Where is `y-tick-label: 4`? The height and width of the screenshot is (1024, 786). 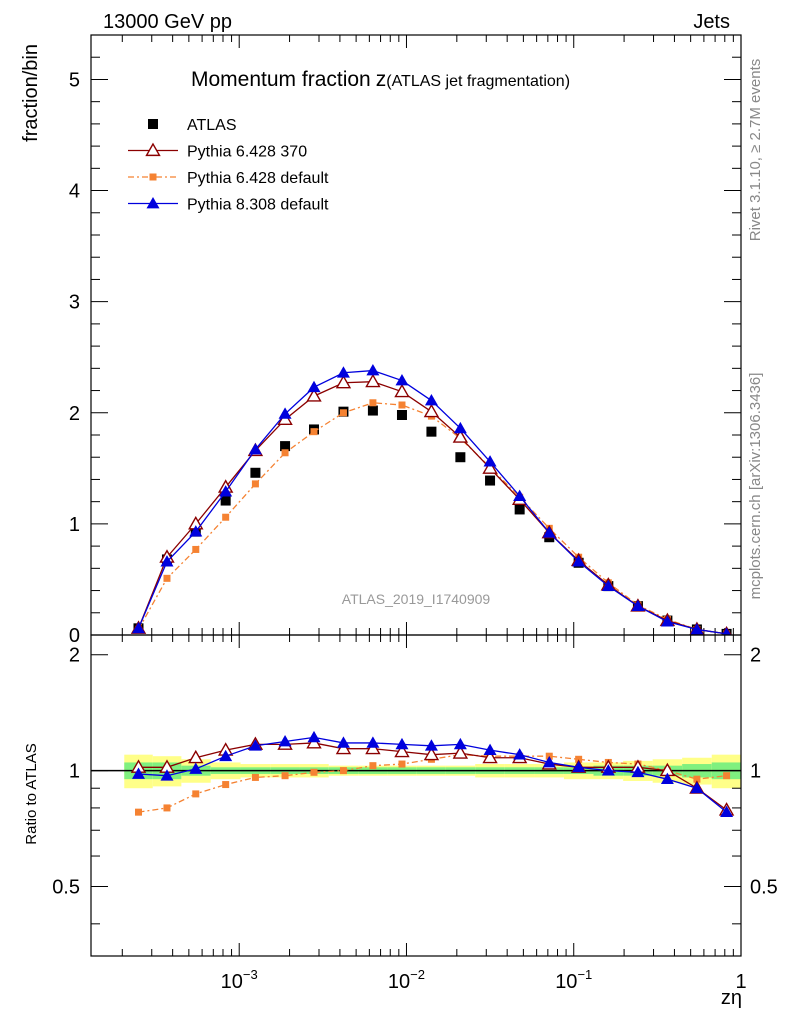 y-tick-label: 4 is located at coordinates (74, 192).